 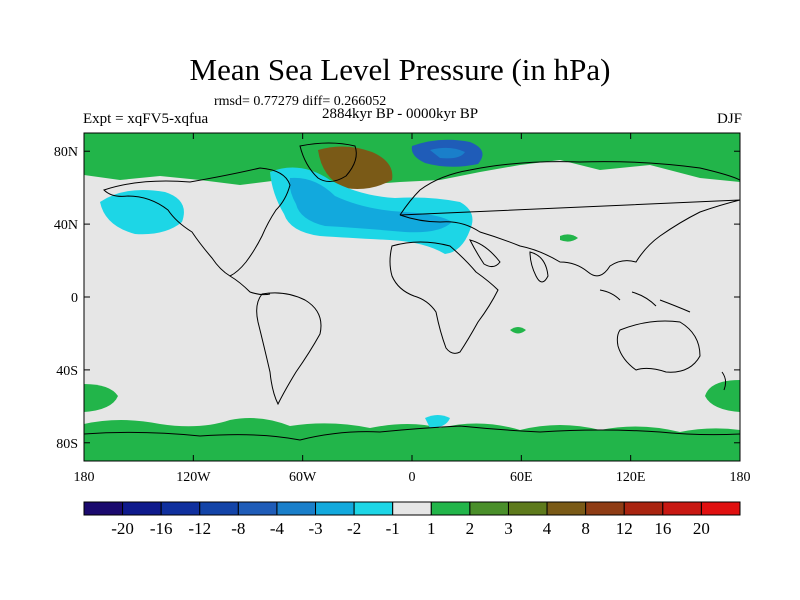 I want to click on colorbar-level-label: -20, so click(x=122, y=528).